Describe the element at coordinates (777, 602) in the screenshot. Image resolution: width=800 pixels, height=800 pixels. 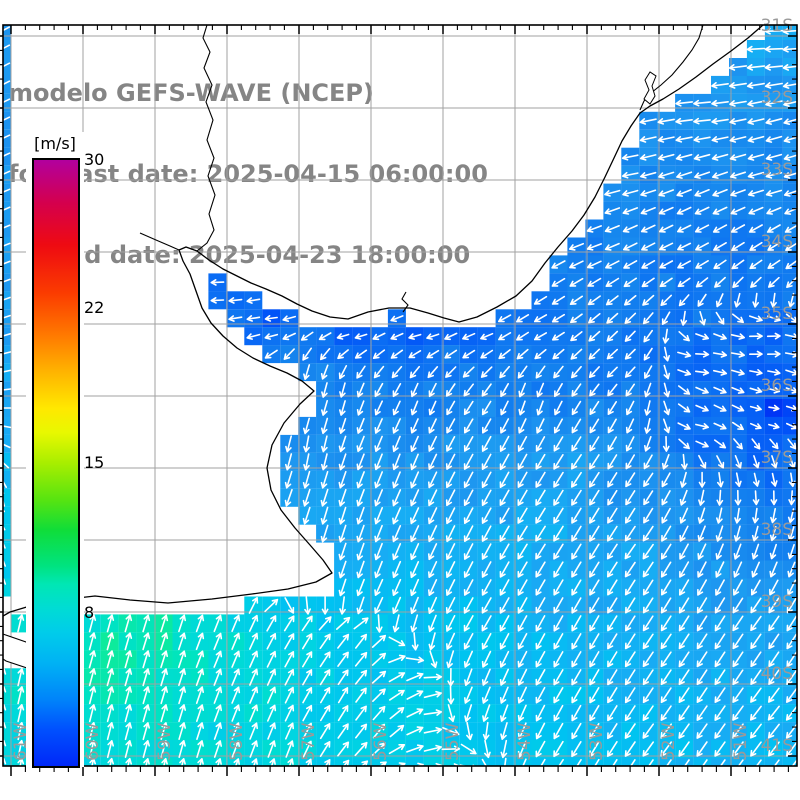
I see `lat-label: 39S` at that location.